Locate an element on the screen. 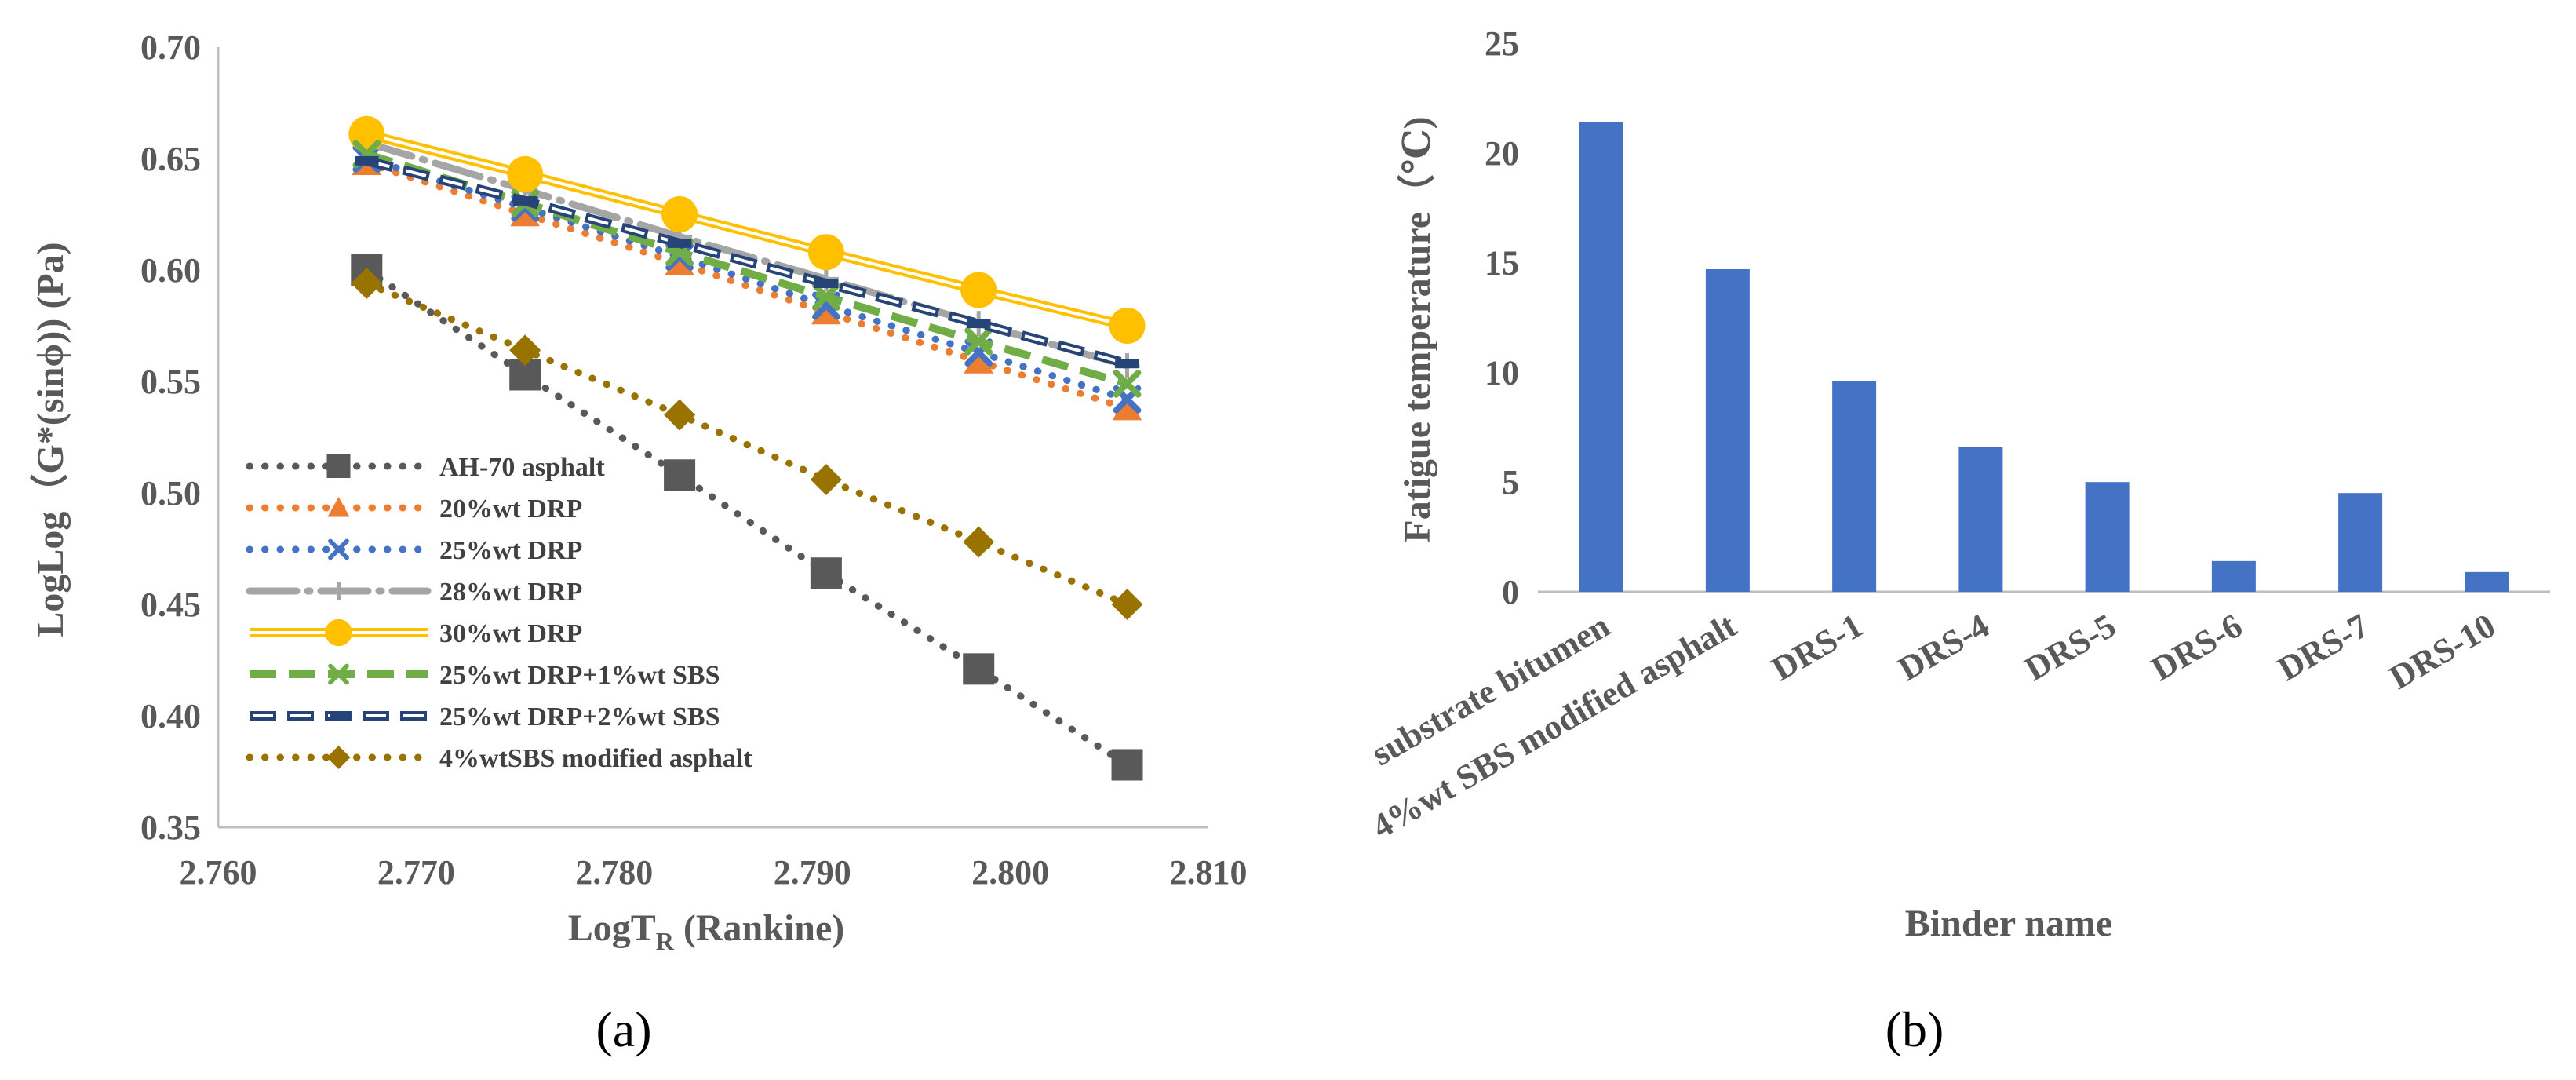 The width and height of the screenshot is (2576, 1080). legend-label: 30%wt DRP is located at coordinates (510, 633).